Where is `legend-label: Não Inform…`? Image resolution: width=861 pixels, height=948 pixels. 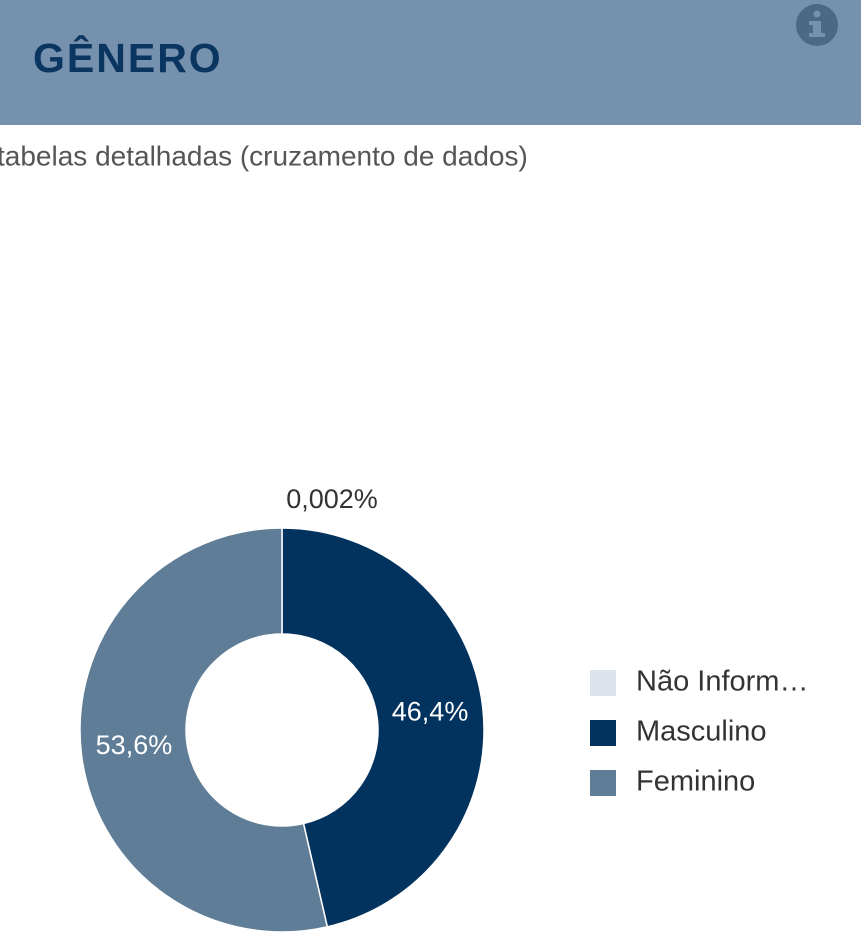 legend-label: Não Inform… is located at coordinates (722, 682).